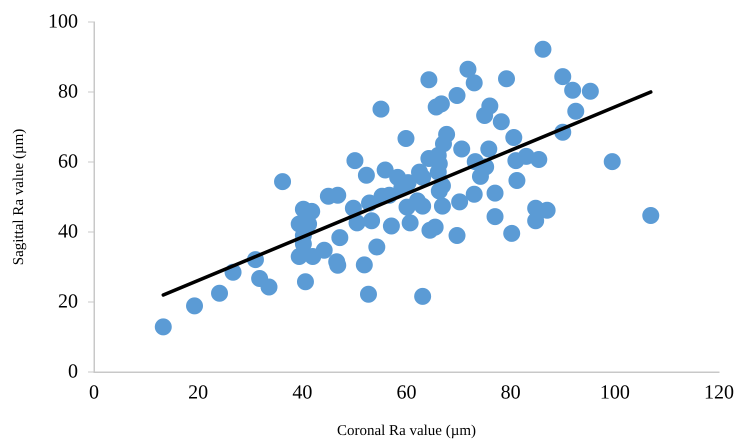 The height and width of the screenshot is (448, 737). I want to click on x-tick-label: 80, so click(510, 392).